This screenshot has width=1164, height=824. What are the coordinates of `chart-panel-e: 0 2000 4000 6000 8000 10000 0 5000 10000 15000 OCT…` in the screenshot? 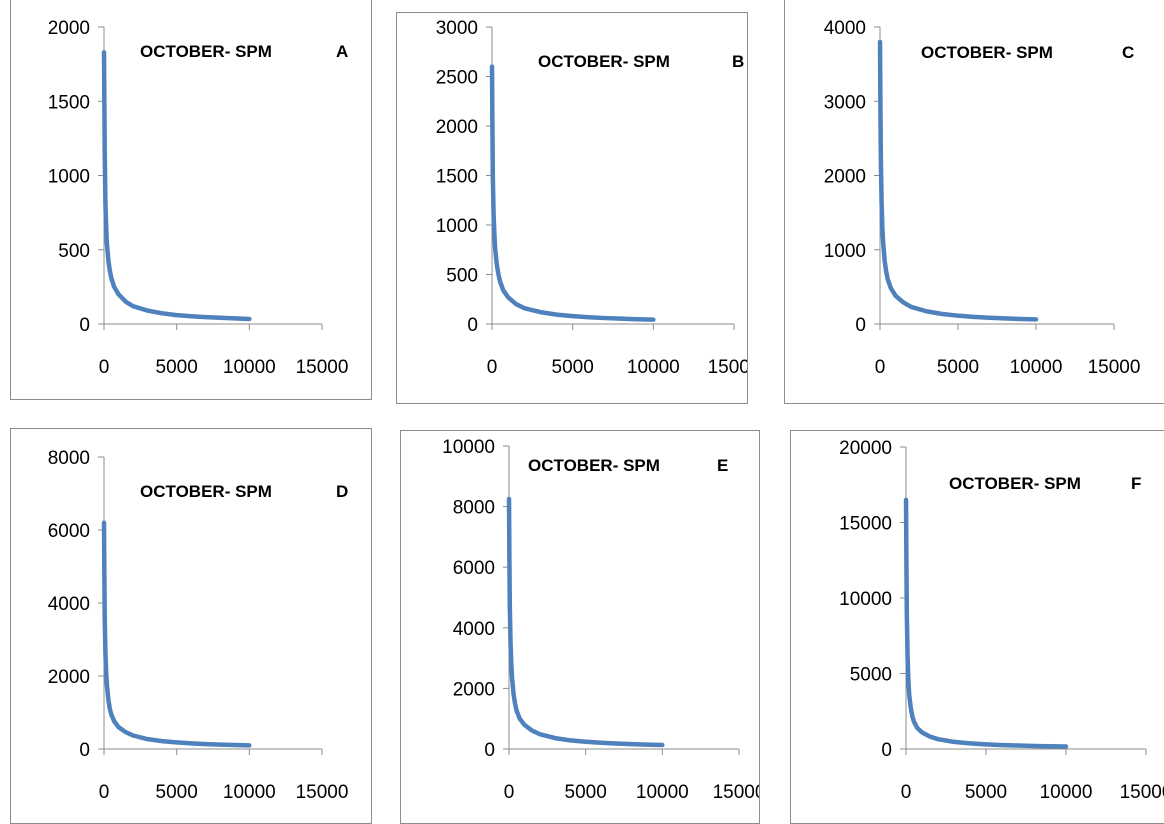 It's located at (580, 627).